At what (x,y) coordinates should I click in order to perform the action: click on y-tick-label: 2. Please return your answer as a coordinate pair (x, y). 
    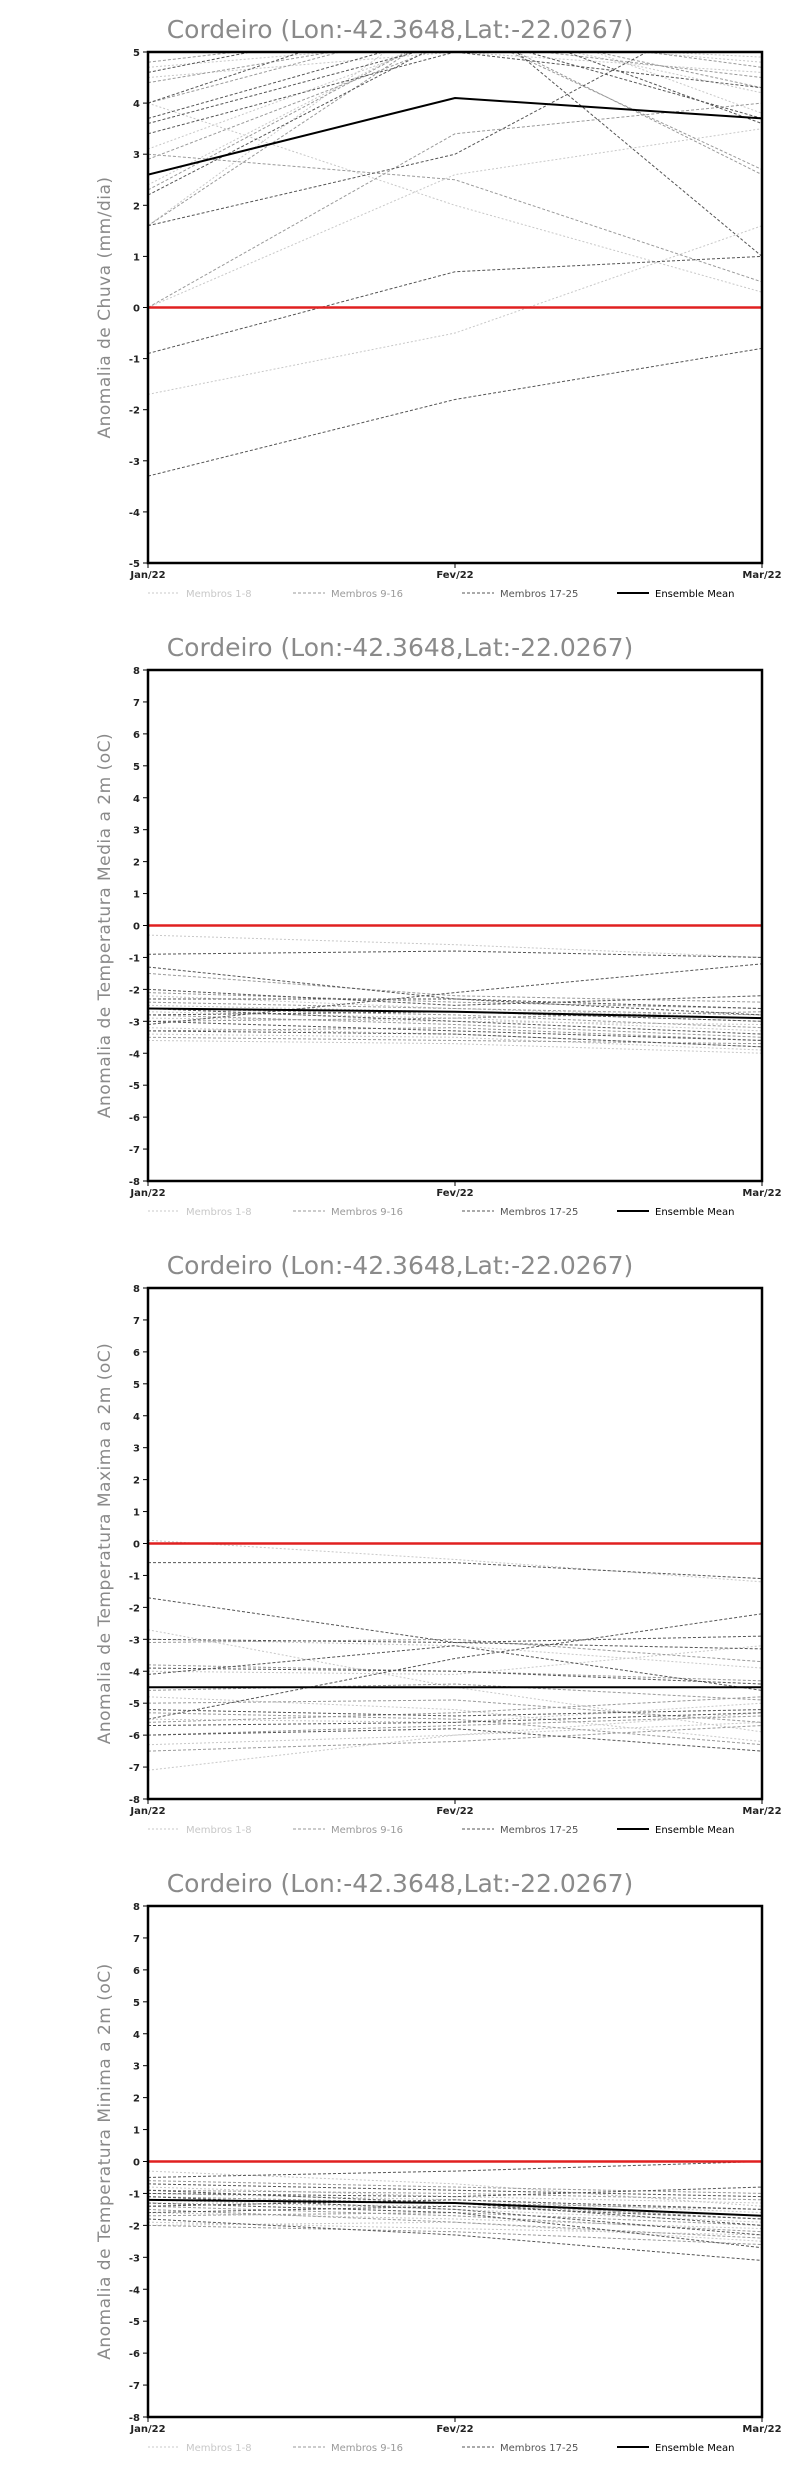
    Looking at the image, I should click on (136, 206).